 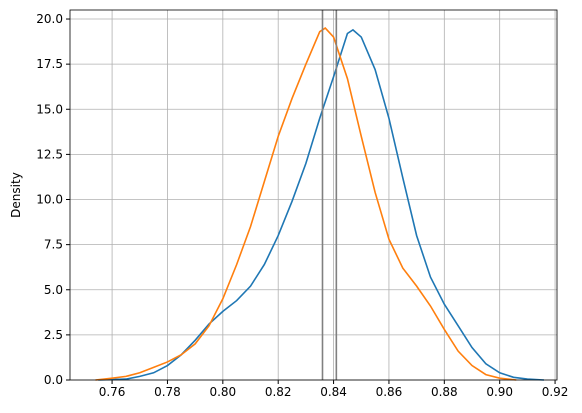 I want to click on x-tick-label: 0.90, so click(x=499, y=392).